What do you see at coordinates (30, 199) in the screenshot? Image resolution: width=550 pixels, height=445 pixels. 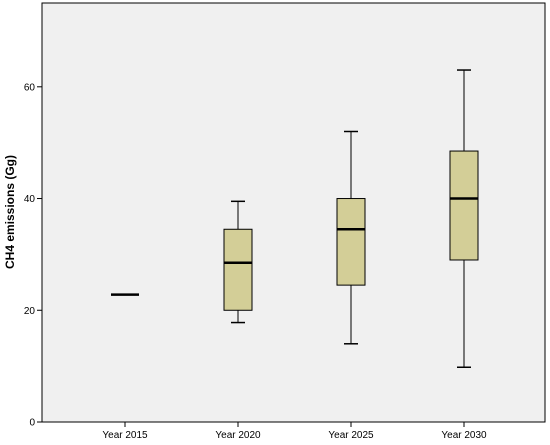 I see `y-tick-label-2: 40` at bounding box center [30, 199].